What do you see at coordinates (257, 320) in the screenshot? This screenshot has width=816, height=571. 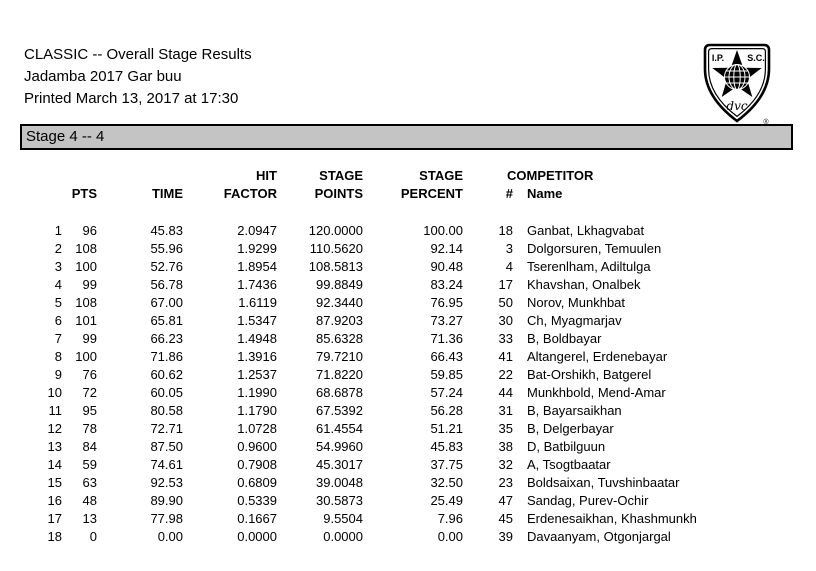 I see `hit-factor-cell: 1.5347` at bounding box center [257, 320].